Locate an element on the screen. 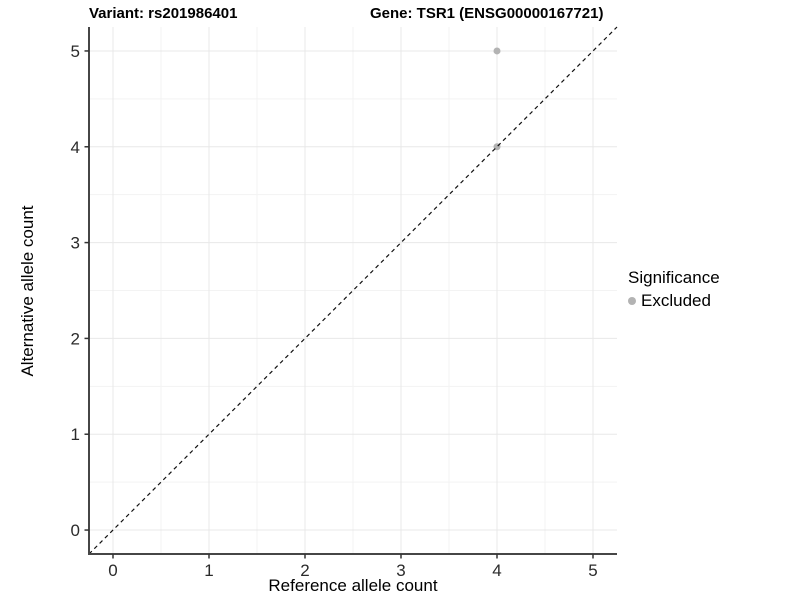  legend: Significance Excluded is located at coordinates (674, 289).